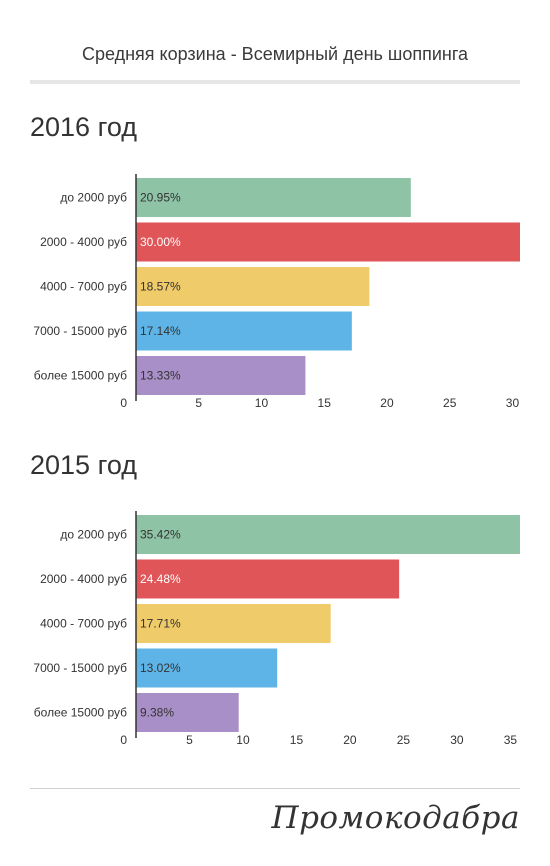  I want to click on data-label: 13.33%, so click(160, 376).